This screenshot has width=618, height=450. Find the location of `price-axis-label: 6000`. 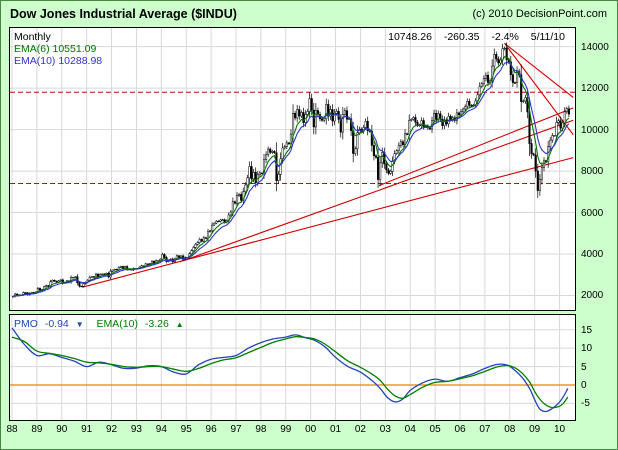

price-axis-label: 6000 is located at coordinates (592, 213).